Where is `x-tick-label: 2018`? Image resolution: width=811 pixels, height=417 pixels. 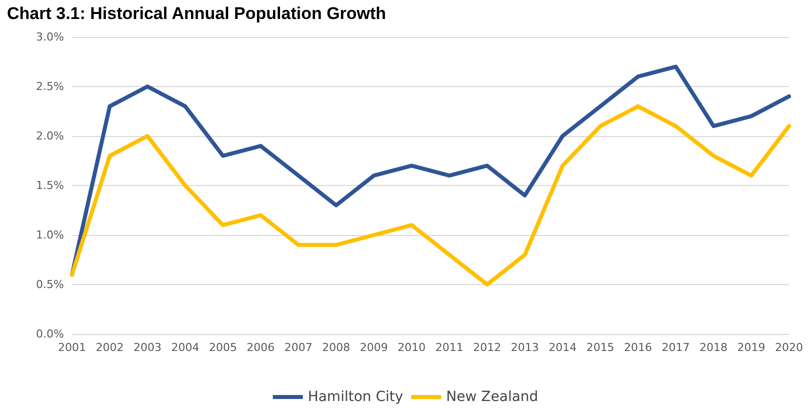 x-tick-label: 2018 is located at coordinates (714, 347).